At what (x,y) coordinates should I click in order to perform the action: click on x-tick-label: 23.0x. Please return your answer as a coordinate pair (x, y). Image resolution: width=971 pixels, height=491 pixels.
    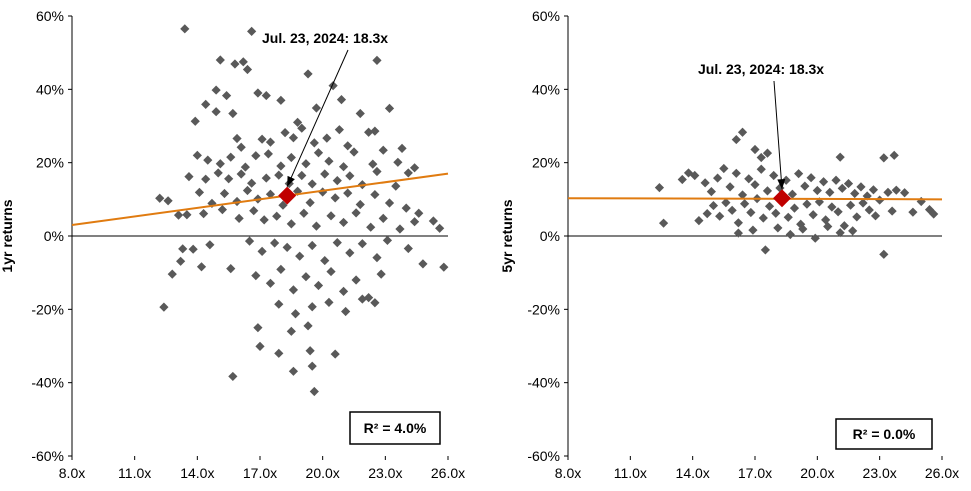
    Looking at the image, I should click on (880, 473).